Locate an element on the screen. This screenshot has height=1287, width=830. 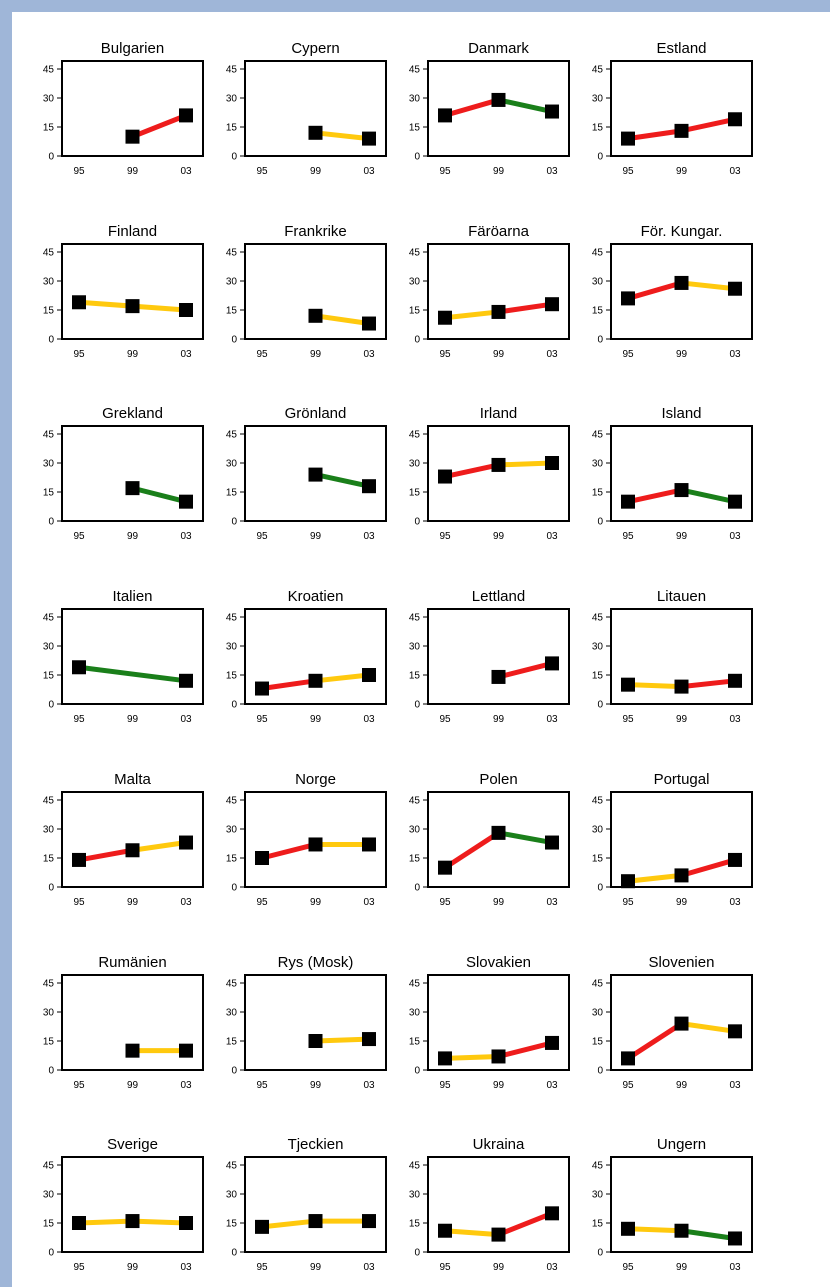
panel-kroatien: Kroatien 0 15 30 45 95 99 03 is located at coordinates (306, 656).